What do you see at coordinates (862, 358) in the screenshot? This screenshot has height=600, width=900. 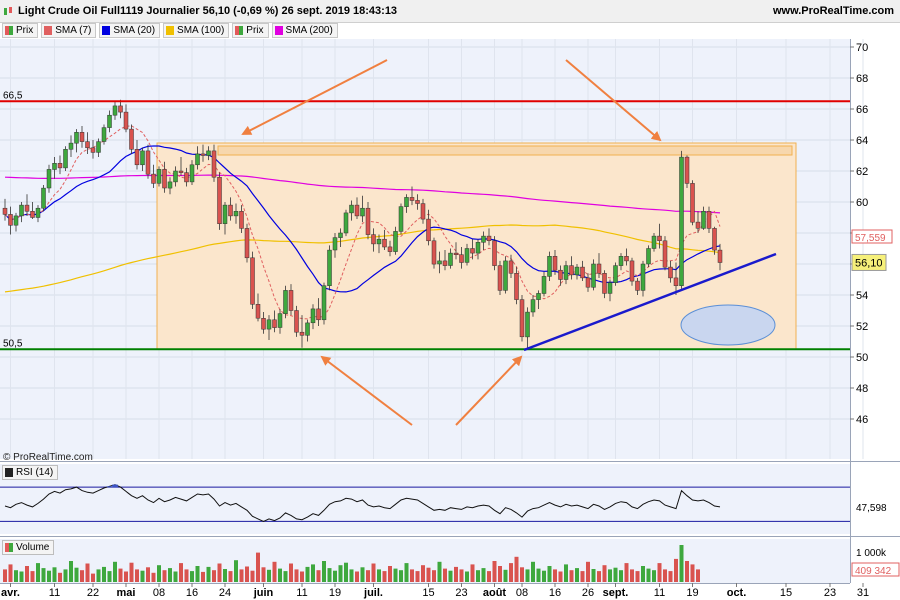 I see `price-tick-label: 50` at bounding box center [862, 358].